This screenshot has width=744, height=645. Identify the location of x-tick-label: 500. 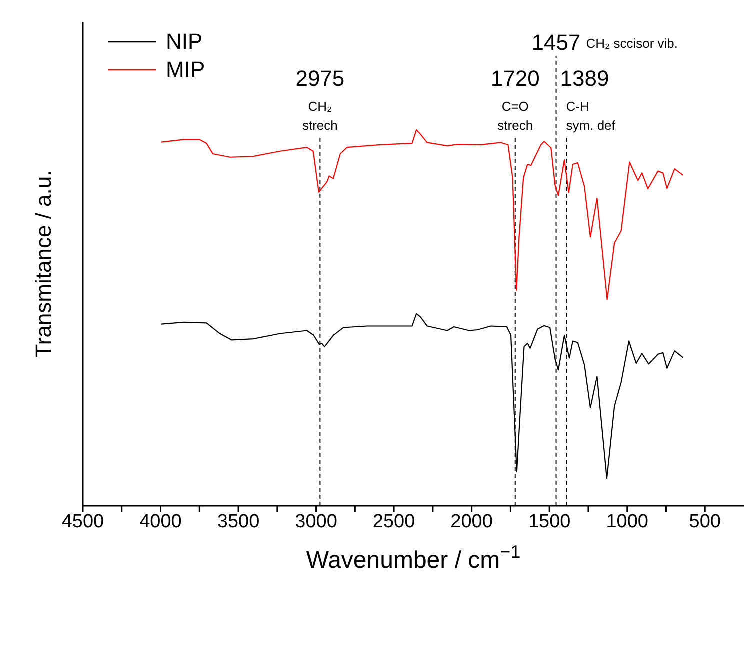
(705, 521).